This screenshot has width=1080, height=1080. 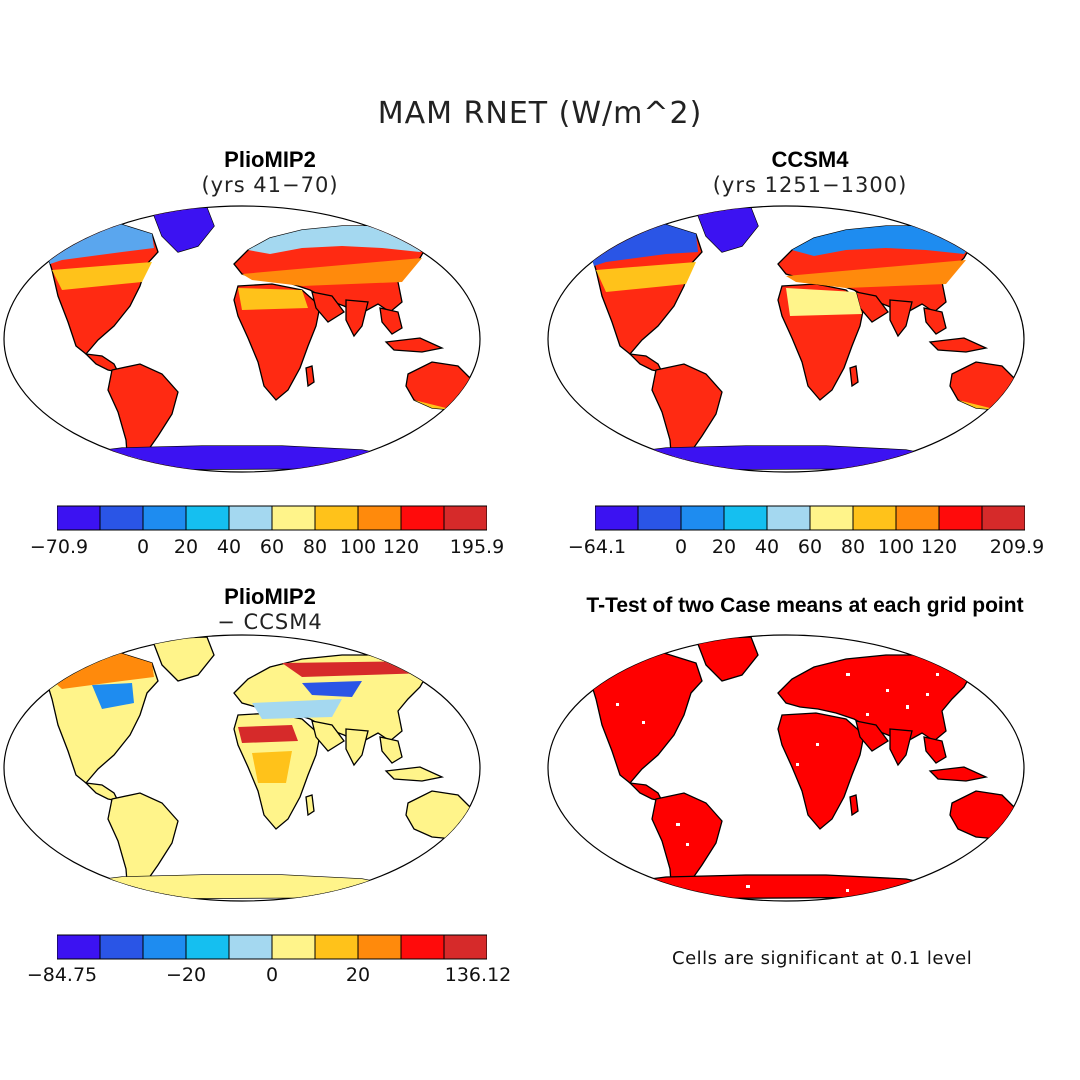 I want to click on map-significance, so click(x=786, y=768).